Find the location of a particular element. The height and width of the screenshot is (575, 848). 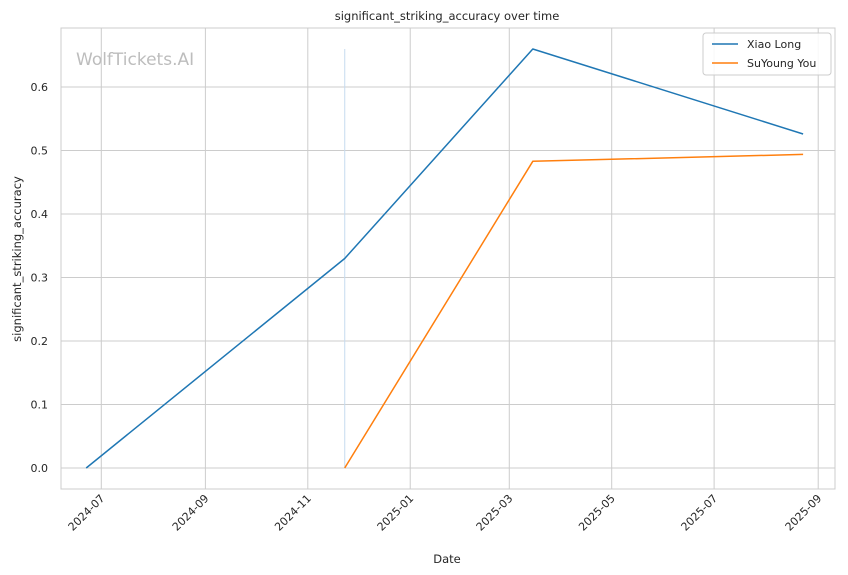

y-axis-title: significant_striking_accuracy is located at coordinates (17, 259).